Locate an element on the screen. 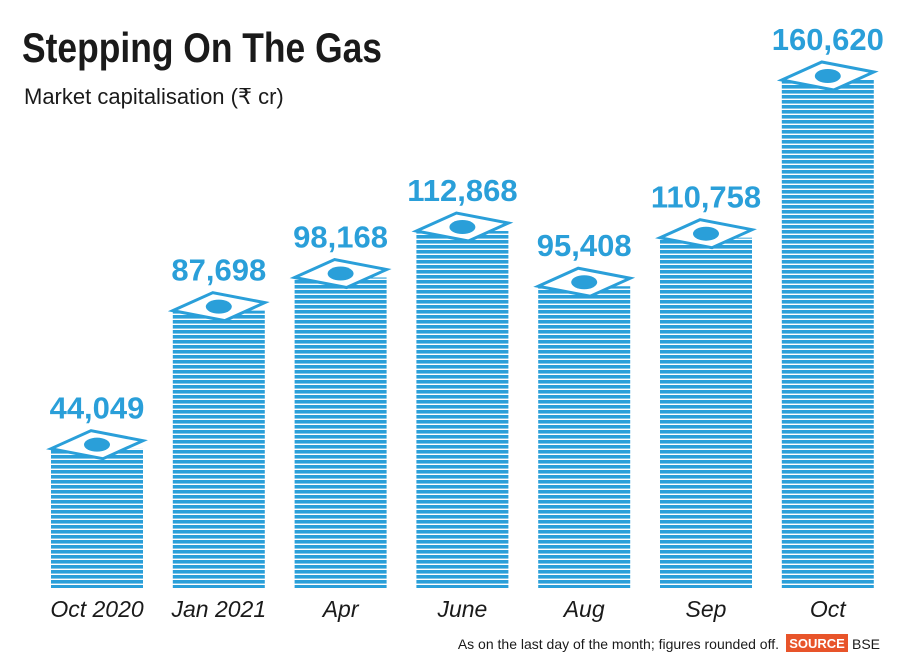 Image resolution: width=900 pixels, height=671 pixels. value-label: 160,620 is located at coordinates (828, 39).